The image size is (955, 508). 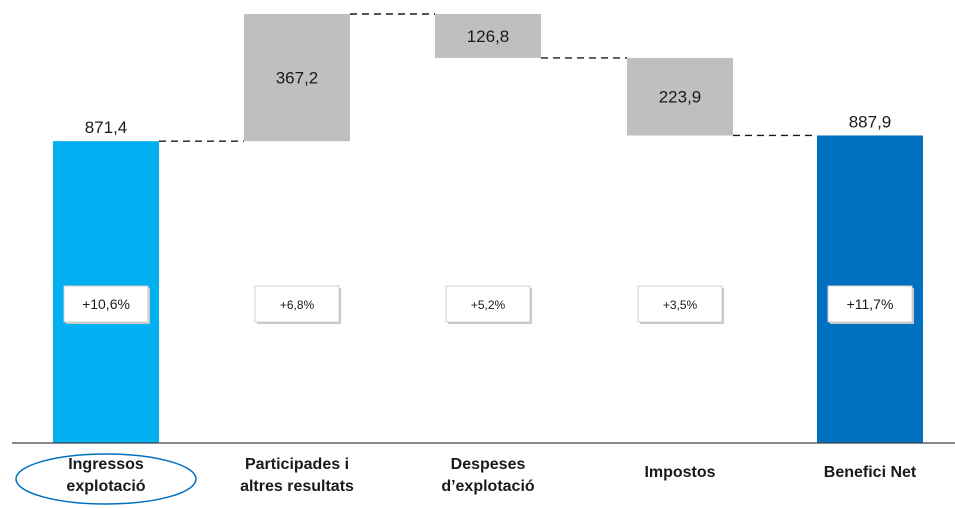 I want to click on category-label-line: Benefici Net, so click(x=870, y=472).